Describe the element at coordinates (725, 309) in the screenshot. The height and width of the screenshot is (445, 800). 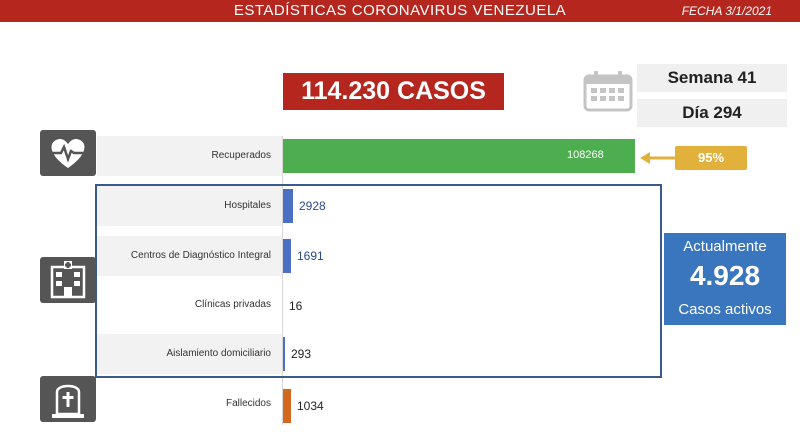
I see `active-cases-caption: Casos activos` at that location.